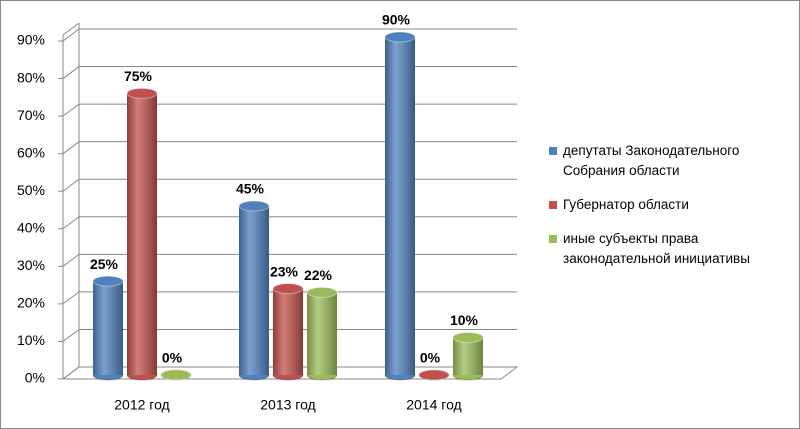 The height and width of the screenshot is (429, 800). What do you see at coordinates (31, 40) in the screenshot?
I see `y-tick-label: 90%` at bounding box center [31, 40].